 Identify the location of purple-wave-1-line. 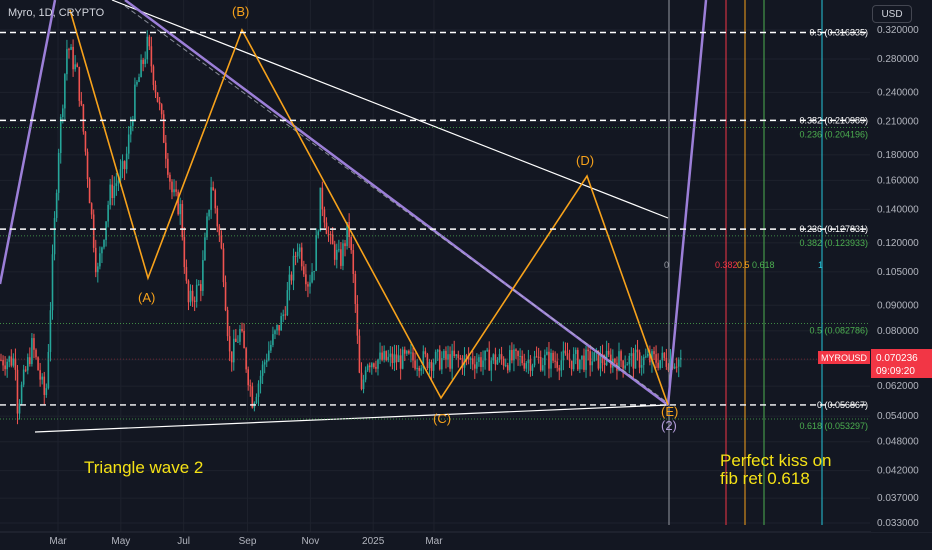
(28, 142).